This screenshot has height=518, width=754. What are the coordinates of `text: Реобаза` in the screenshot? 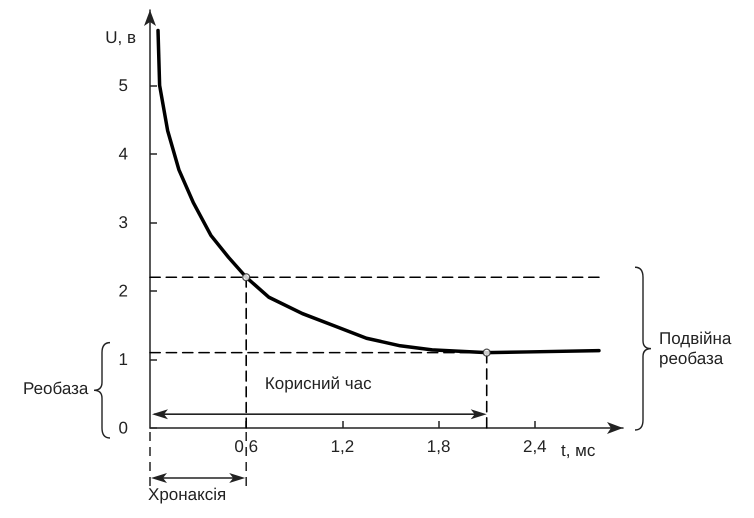 It's located at (55, 389).